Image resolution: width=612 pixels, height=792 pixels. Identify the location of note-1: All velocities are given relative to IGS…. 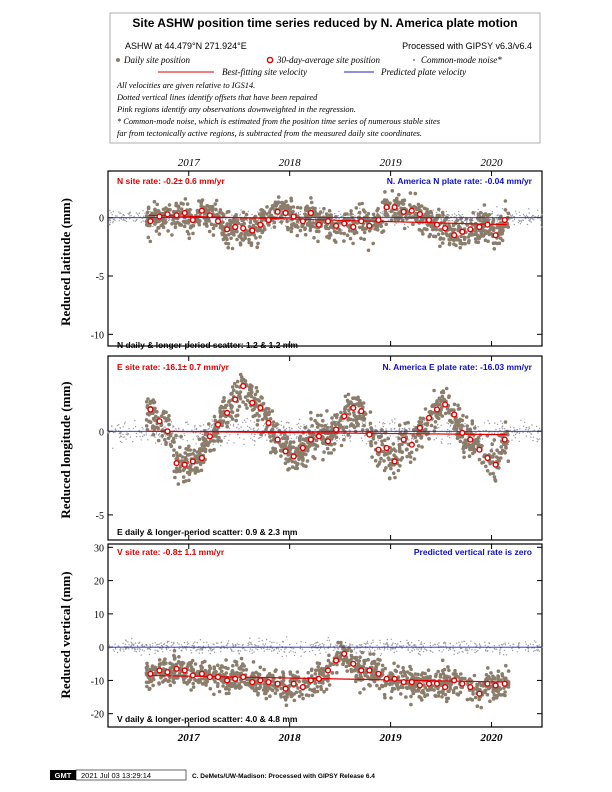
(185, 85).